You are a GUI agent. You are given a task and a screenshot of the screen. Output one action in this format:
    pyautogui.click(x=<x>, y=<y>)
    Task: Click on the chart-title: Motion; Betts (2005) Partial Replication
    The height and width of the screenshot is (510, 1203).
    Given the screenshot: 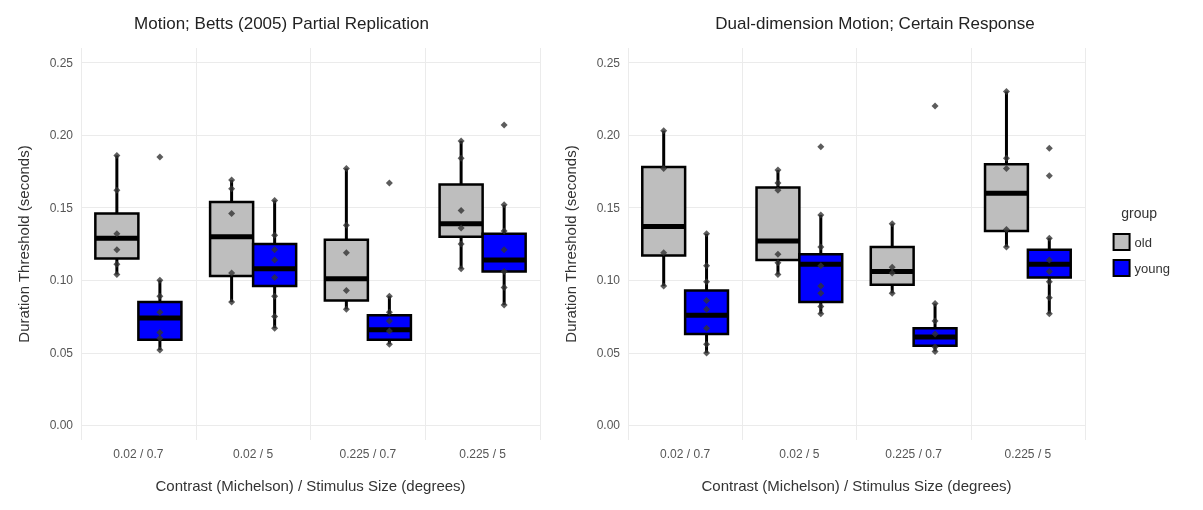 What is the action you would take?
    pyautogui.click(x=281, y=23)
    